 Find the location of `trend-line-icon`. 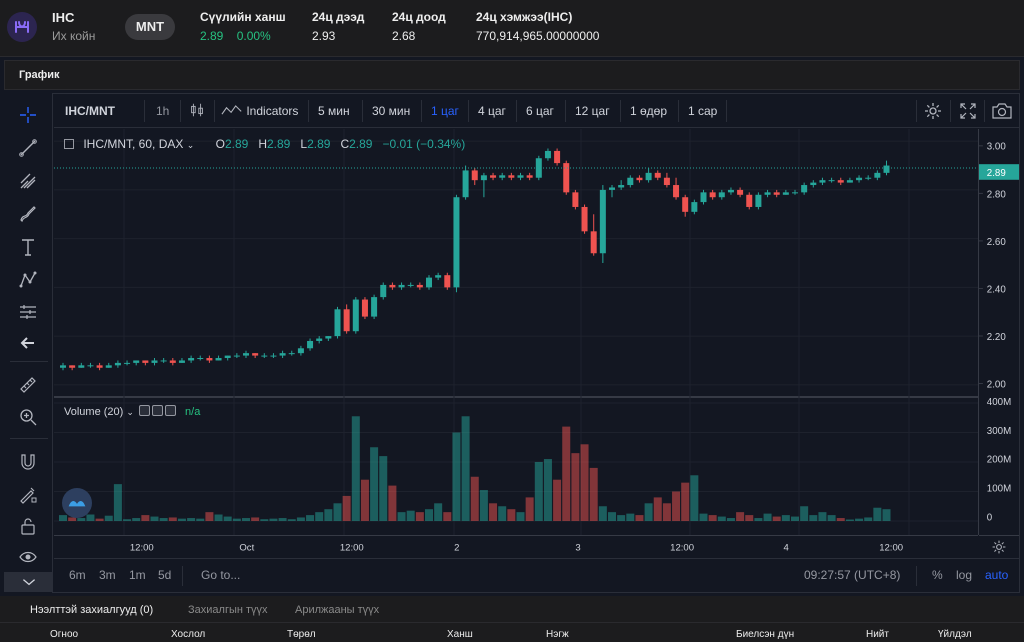

trend-line-icon is located at coordinates (28, 148).